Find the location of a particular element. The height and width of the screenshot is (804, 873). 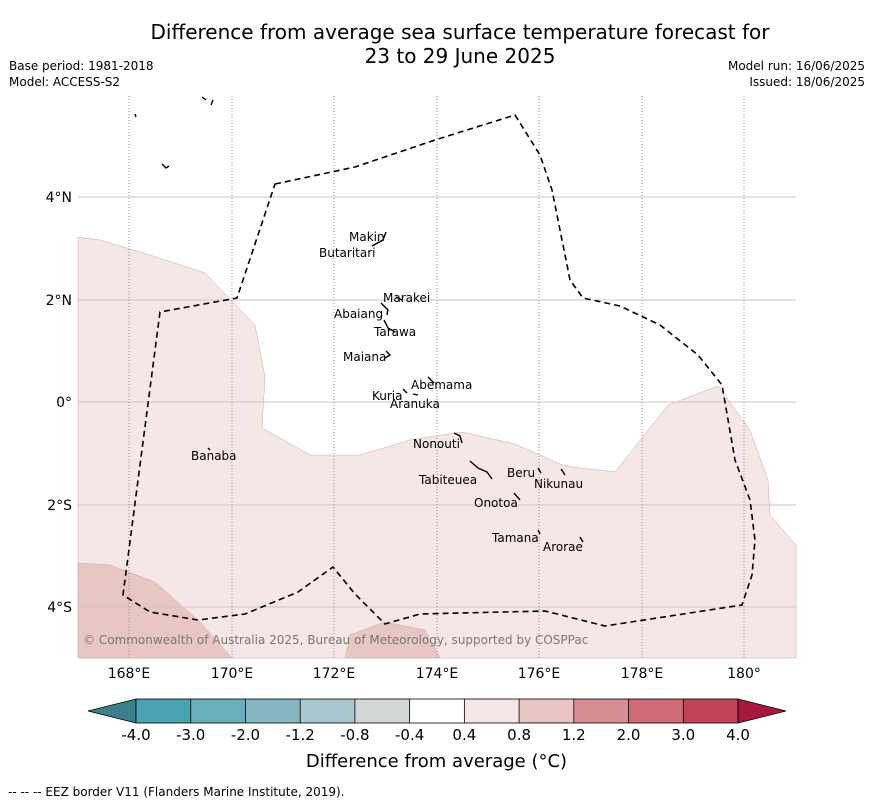

lon-label-172e: 172°E is located at coordinates (334, 674).